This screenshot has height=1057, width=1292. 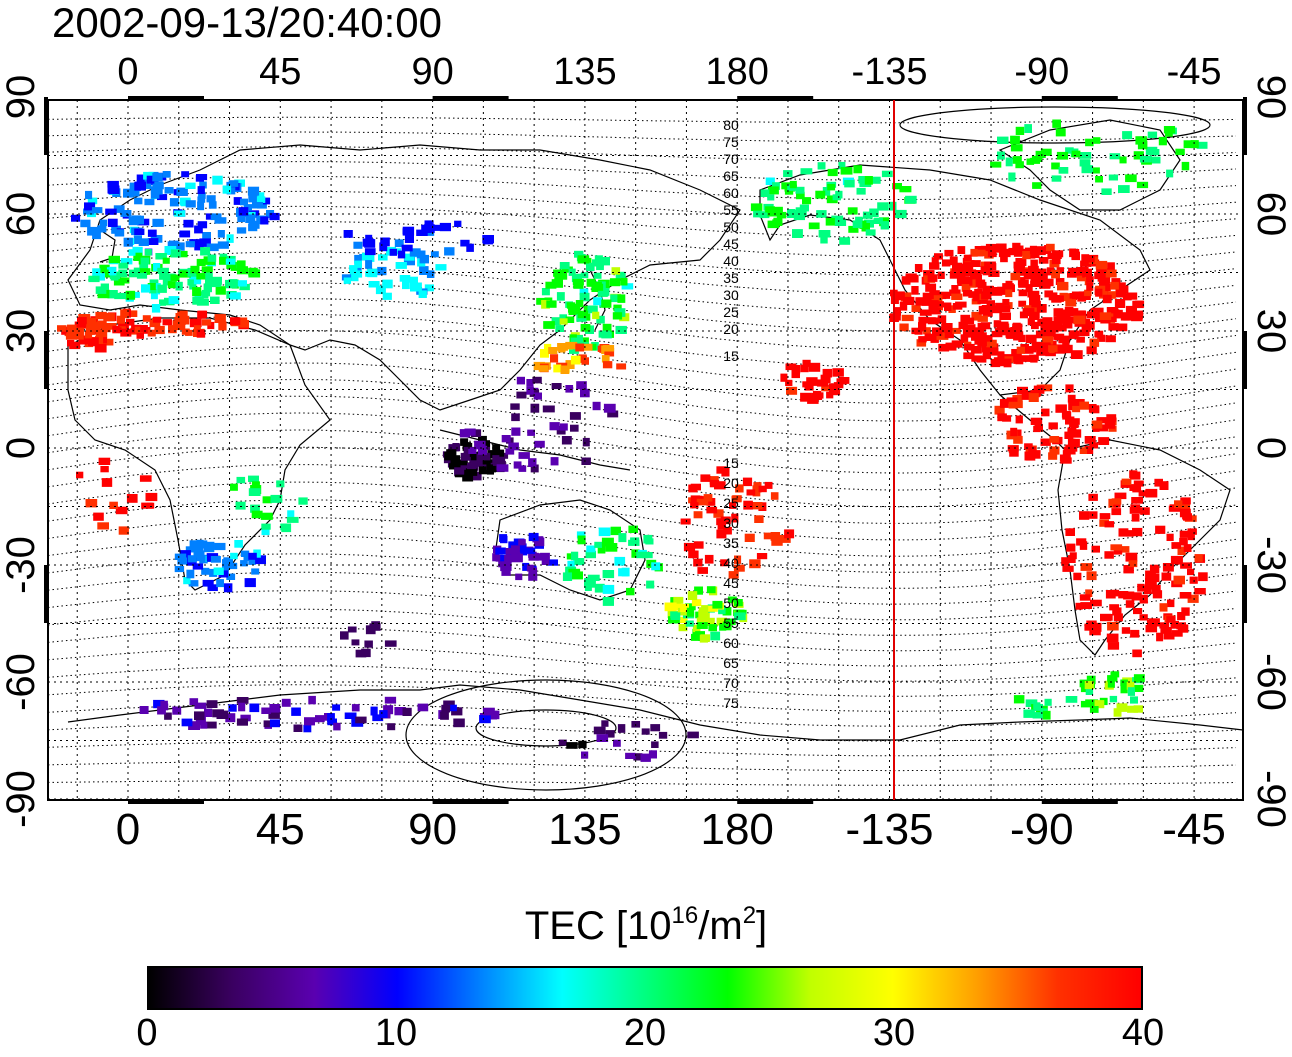 What do you see at coordinates (1089, 165) in the screenshot?
I see `coastline-greenland` at bounding box center [1089, 165].